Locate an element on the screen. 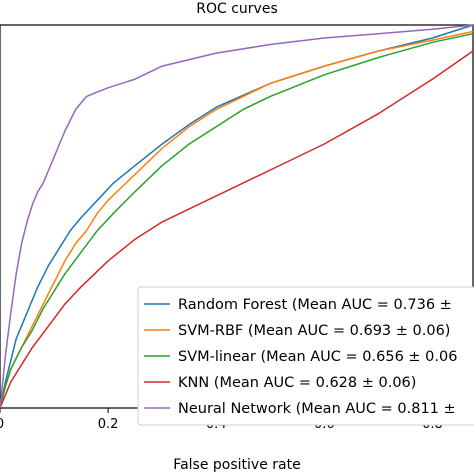  chart-title: ROC curves is located at coordinates (237, 9).